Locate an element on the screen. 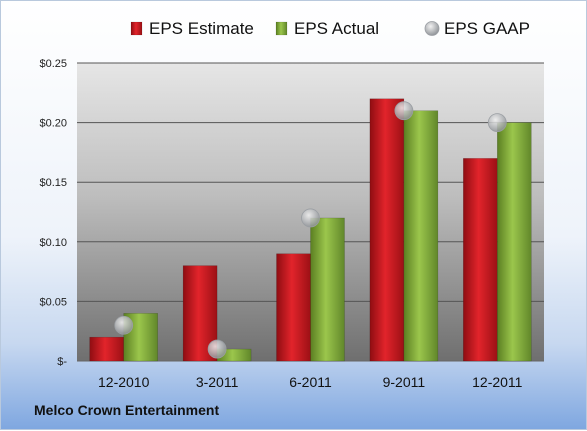 This screenshot has height=431, width=587. bar-eps-estimate-6-2011 is located at coordinates (293, 307).